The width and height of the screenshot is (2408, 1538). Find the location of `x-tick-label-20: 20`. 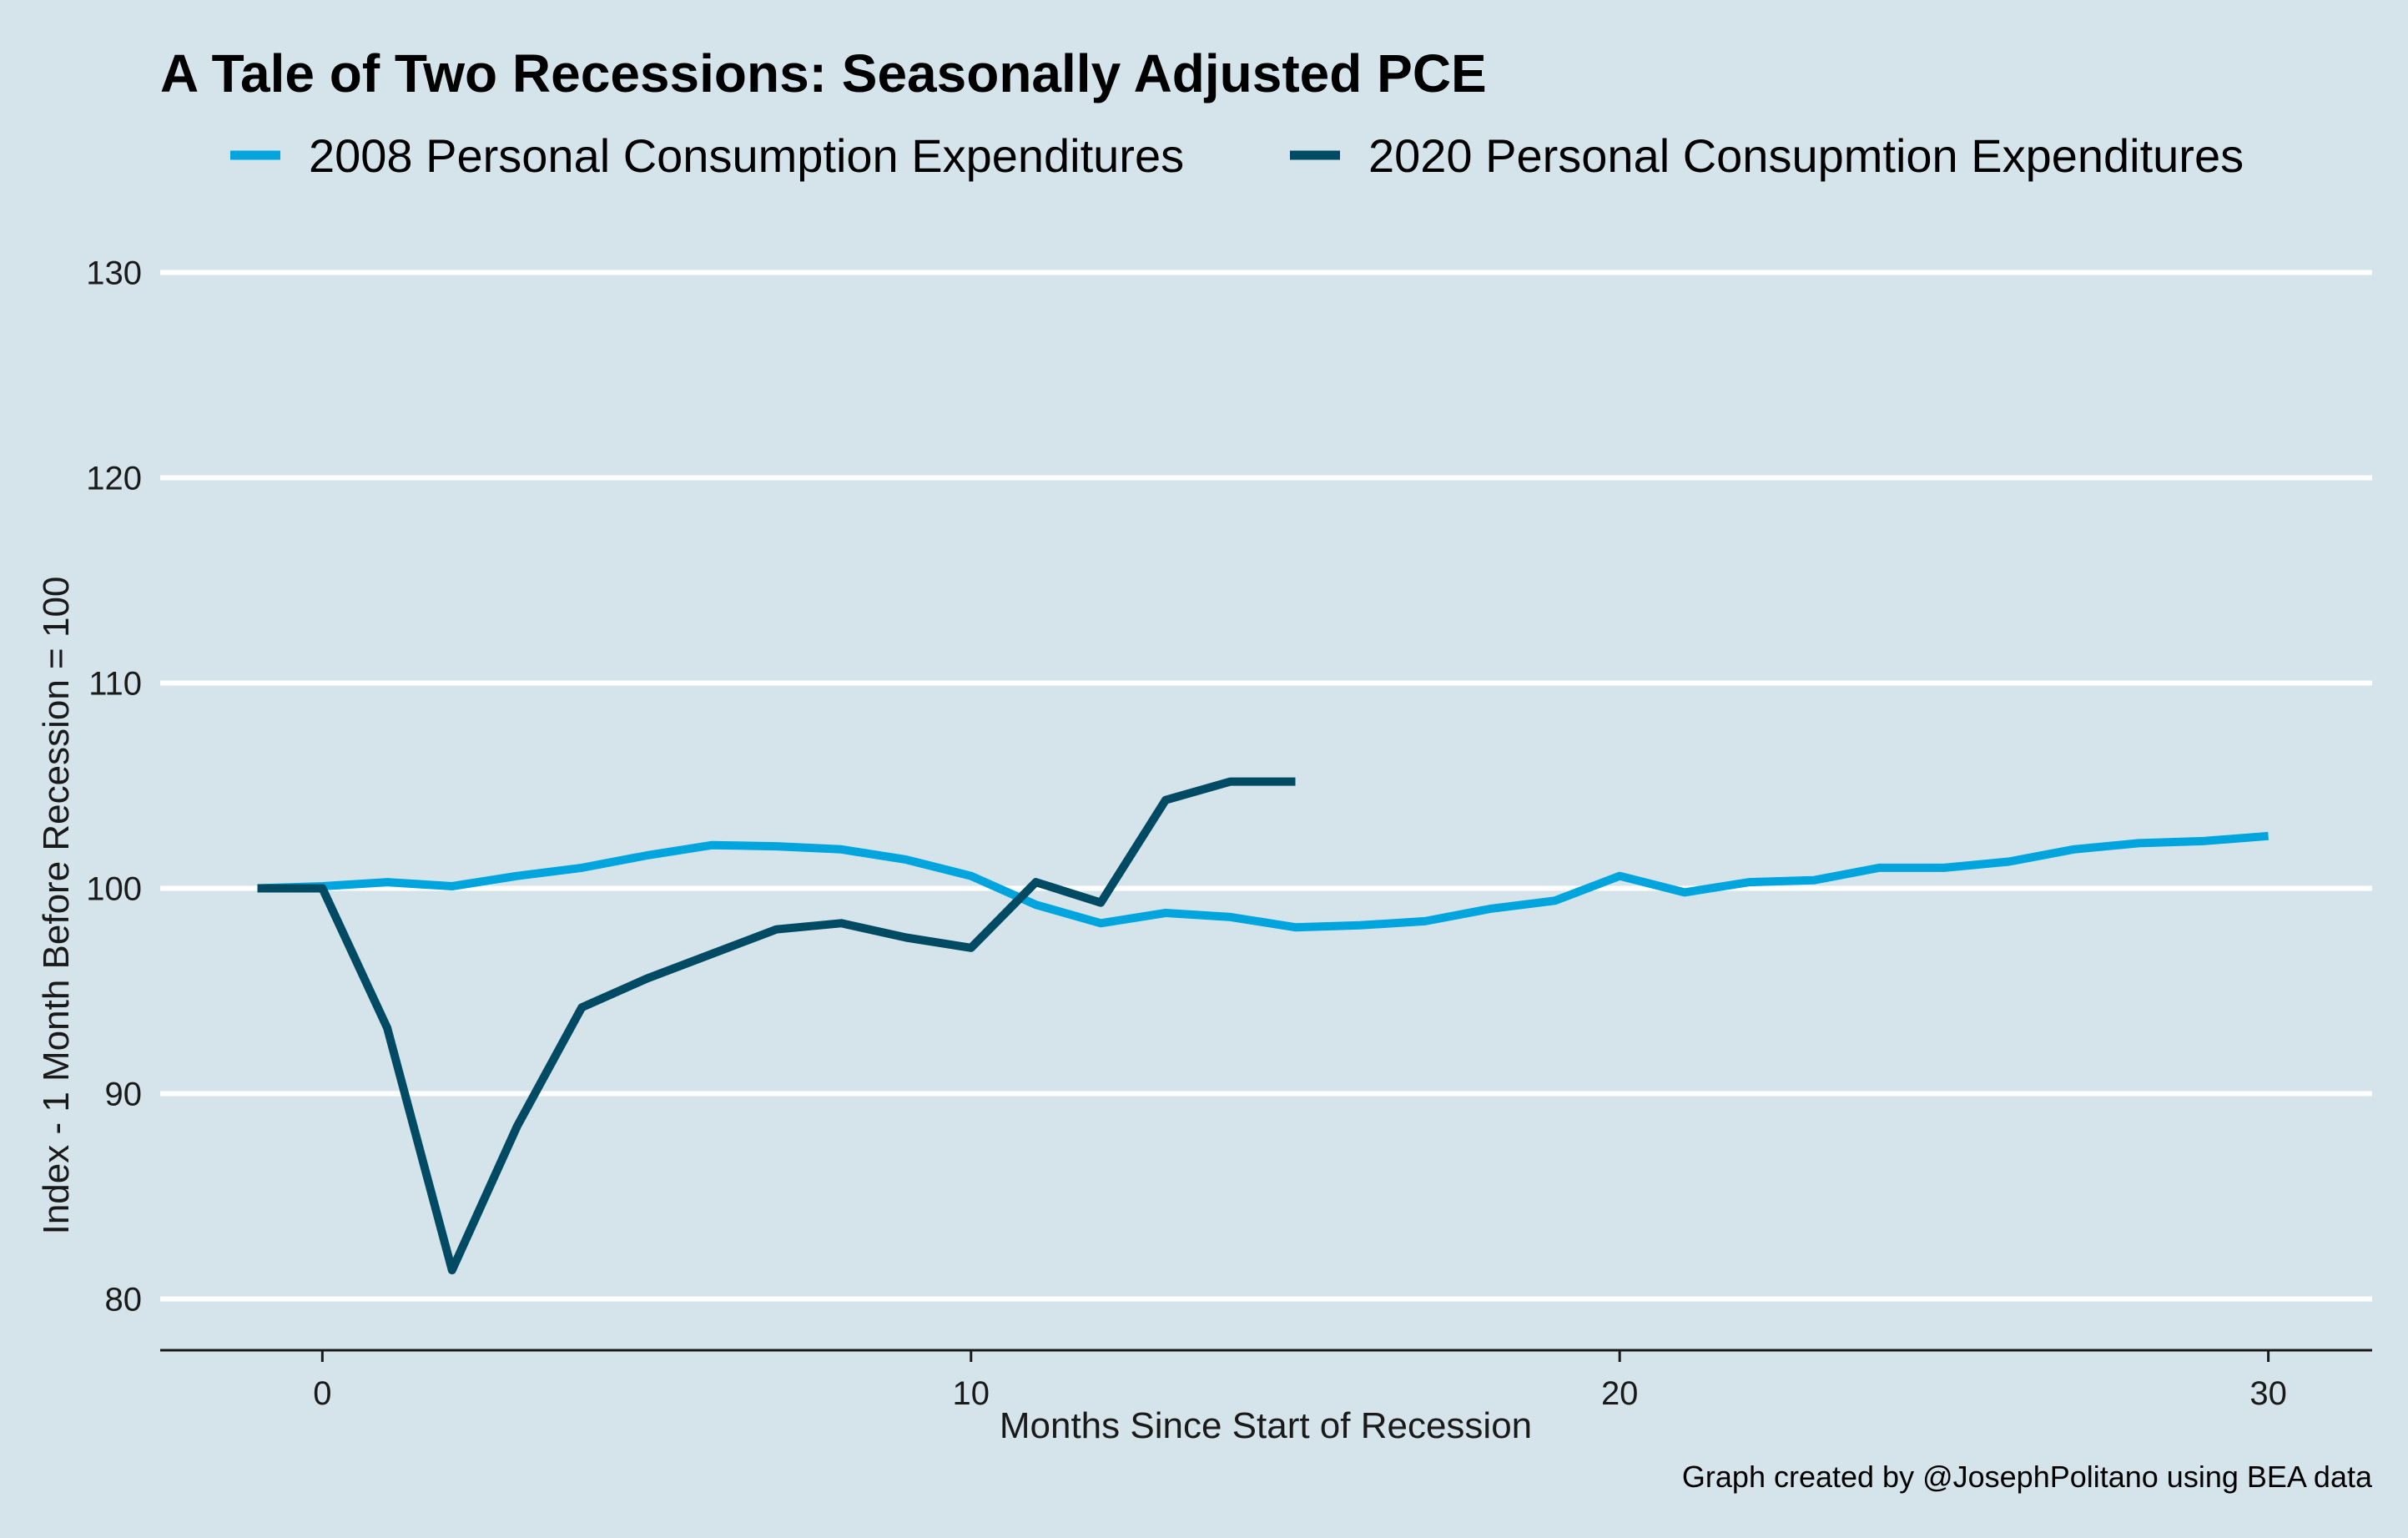

x-tick-label-20: 20 is located at coordinates (1620, 1393).